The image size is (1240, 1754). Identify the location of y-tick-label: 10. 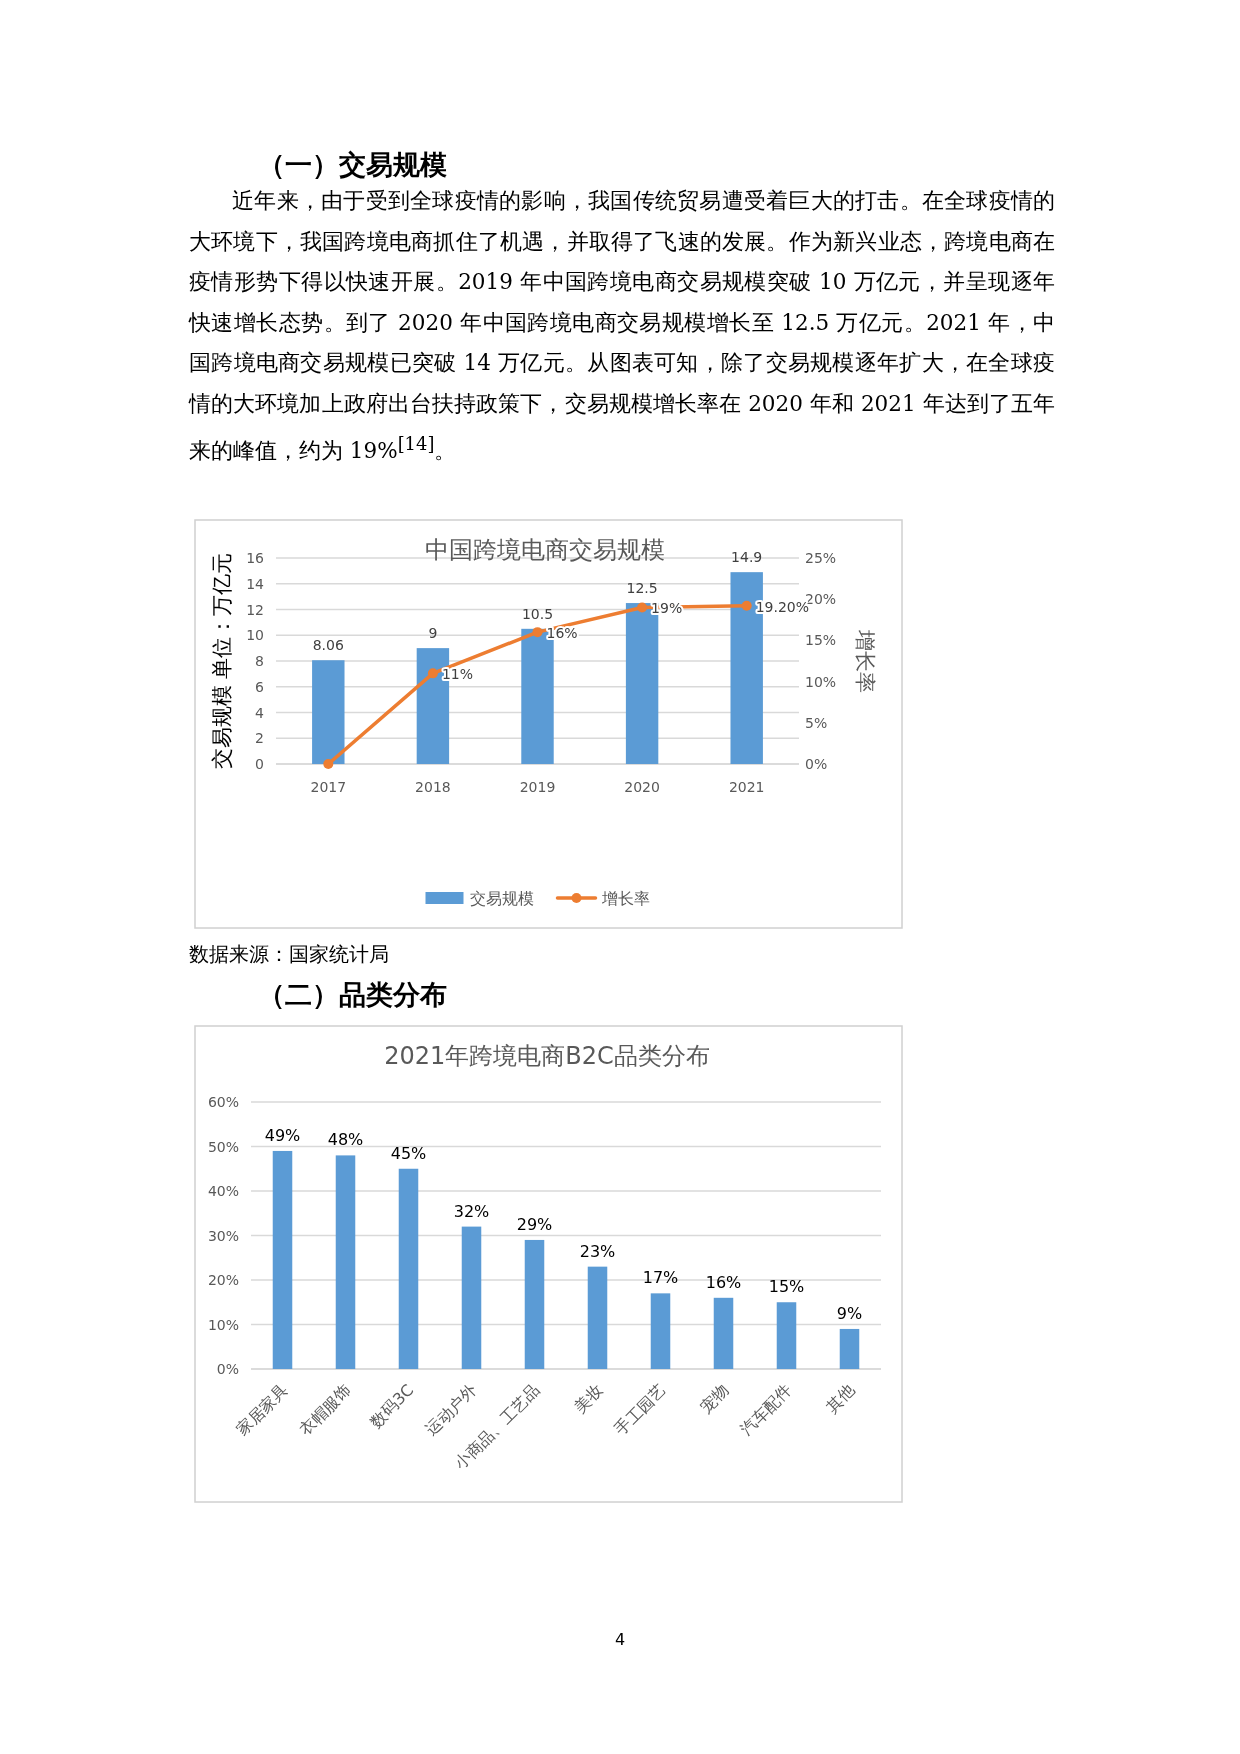
(255, 635).